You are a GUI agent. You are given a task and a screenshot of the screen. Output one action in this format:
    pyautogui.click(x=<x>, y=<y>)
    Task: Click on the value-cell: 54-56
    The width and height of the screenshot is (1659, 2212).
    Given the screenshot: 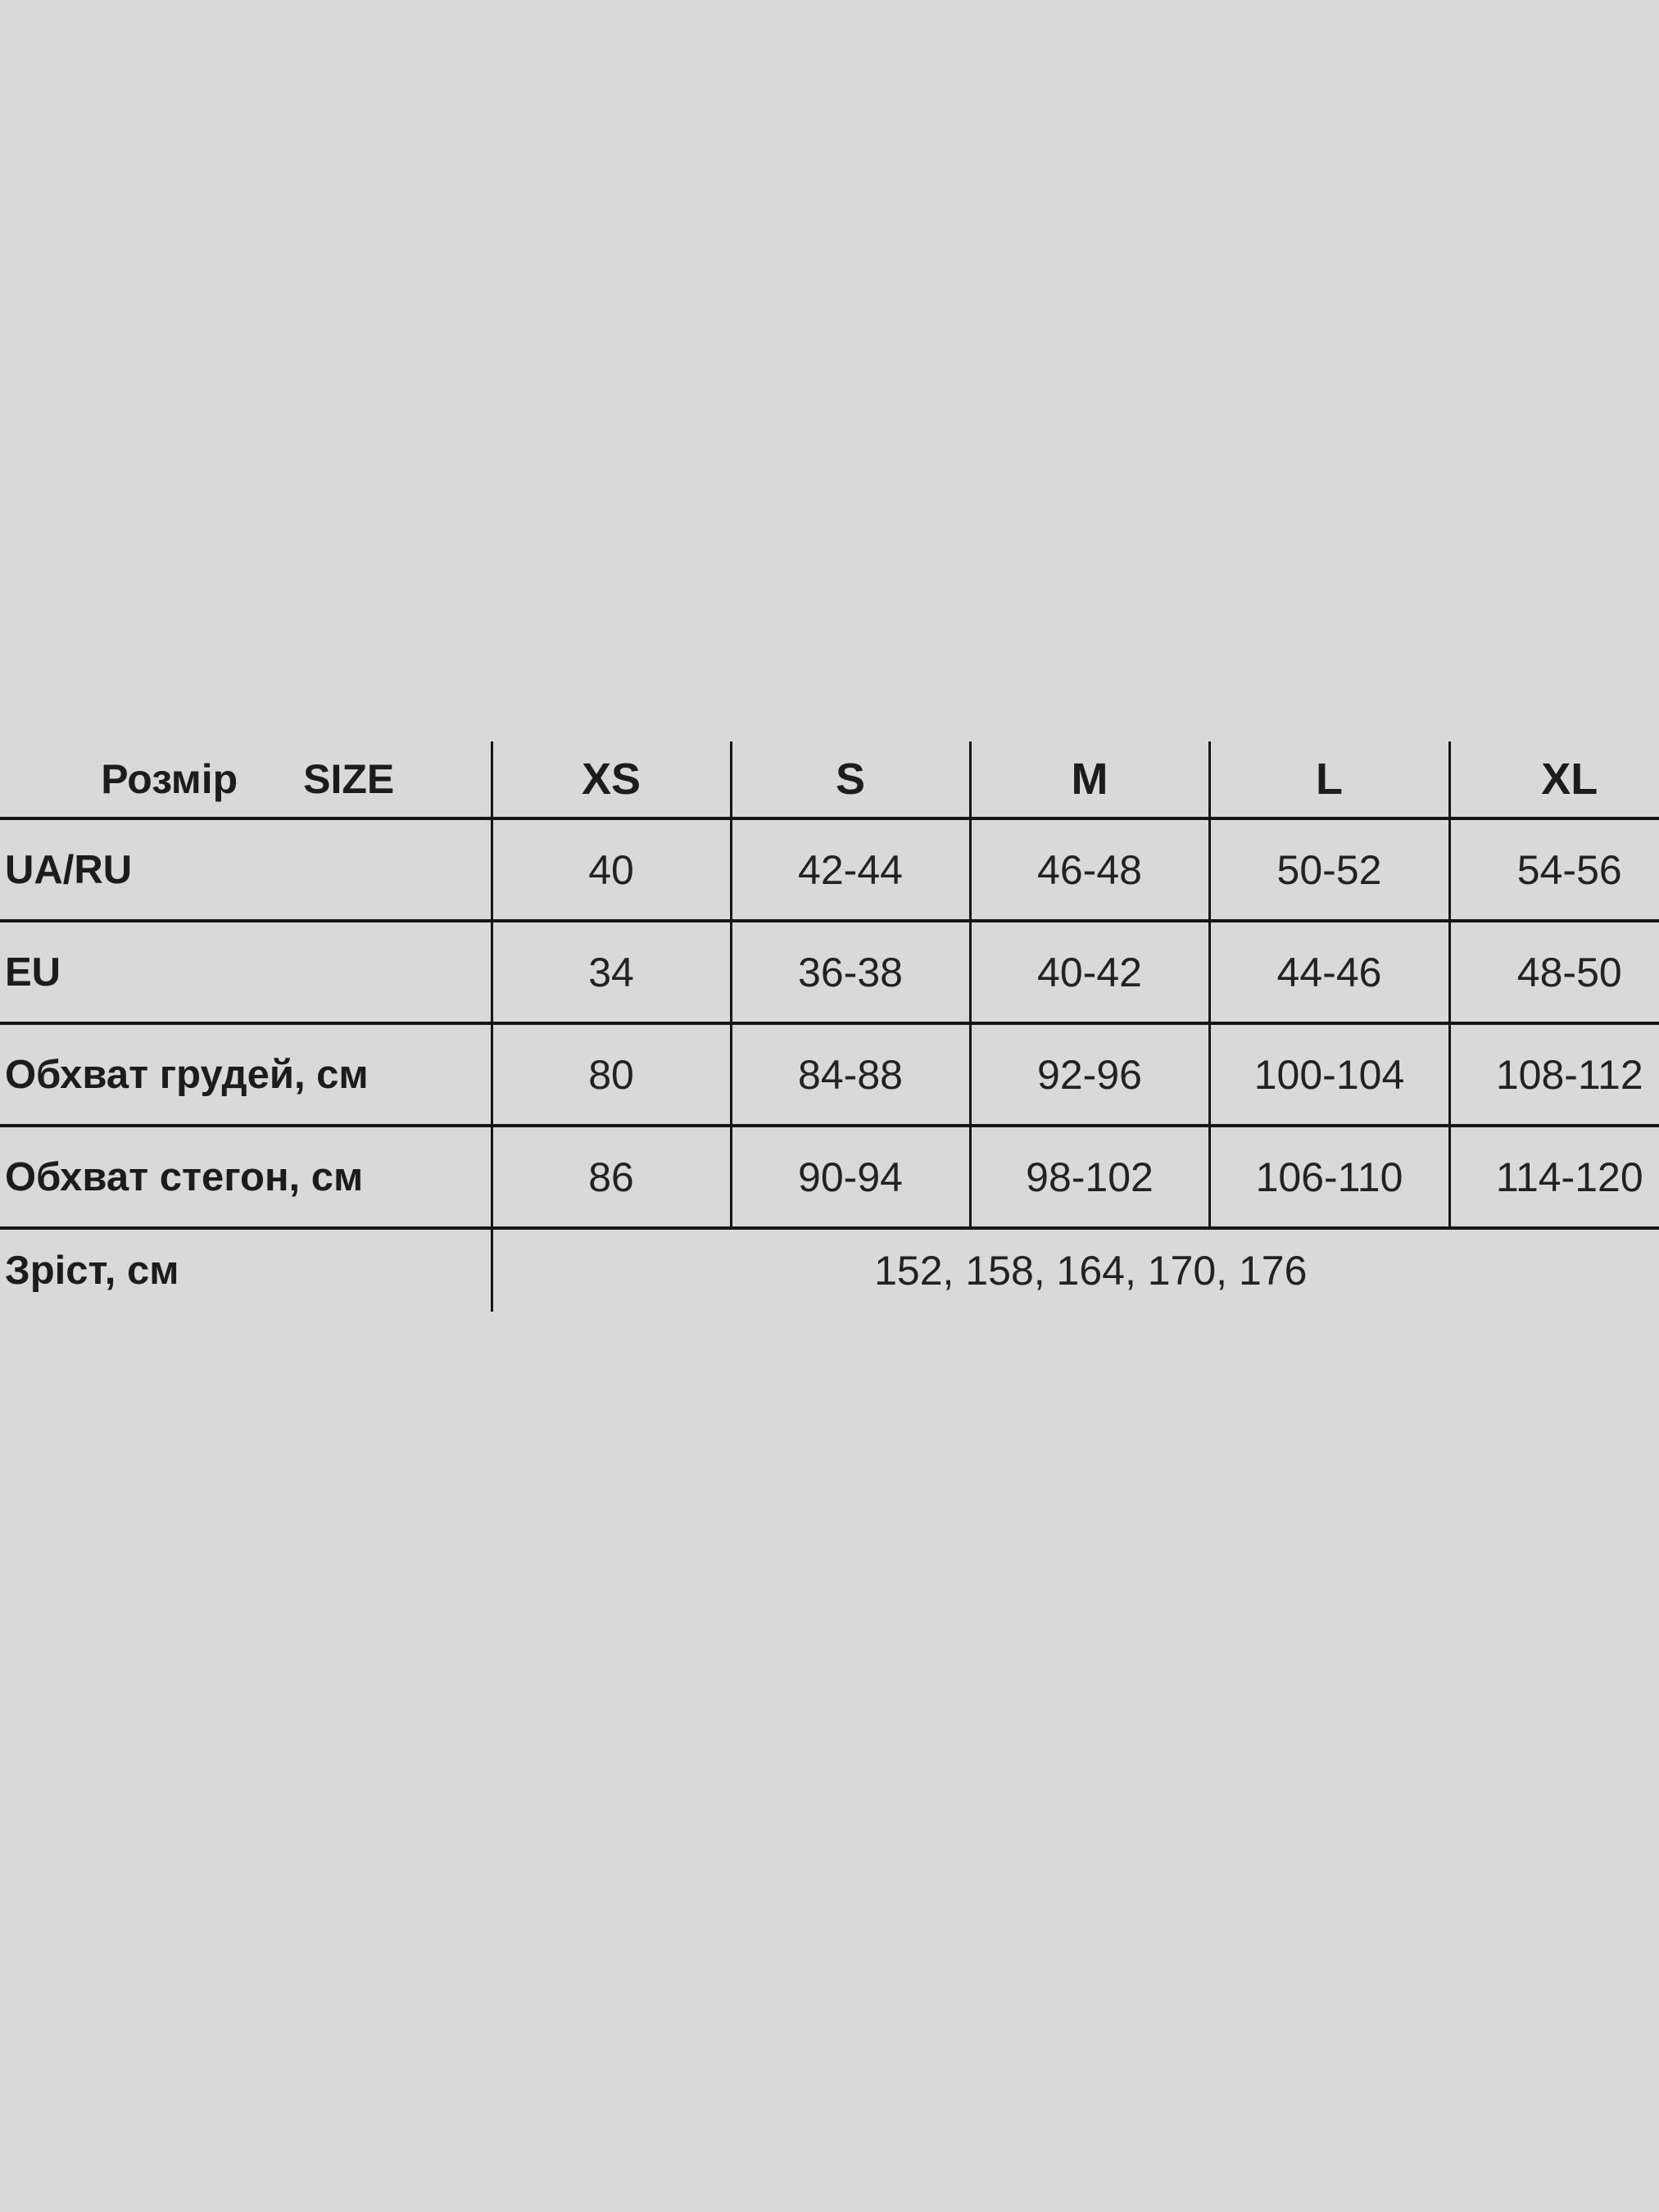 What is the action you would take?
    pyautogui.click(x=1553, y=870)
    